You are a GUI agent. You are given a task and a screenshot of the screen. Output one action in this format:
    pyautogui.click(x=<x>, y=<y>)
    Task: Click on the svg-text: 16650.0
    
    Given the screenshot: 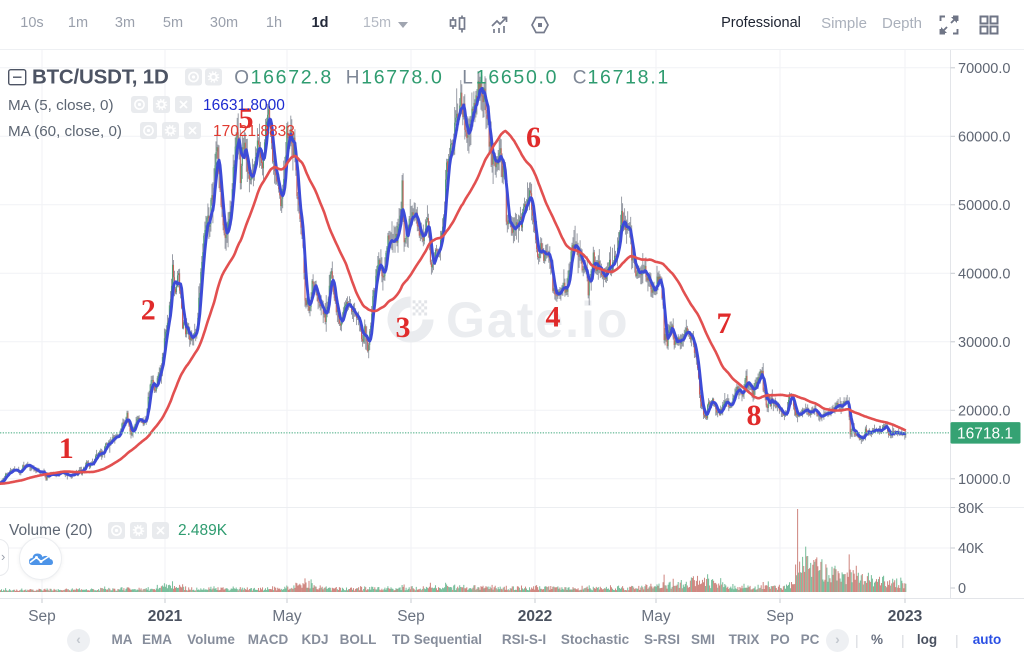 What is the action you would take?
    pyautogui.click(x=517, y=78)
    